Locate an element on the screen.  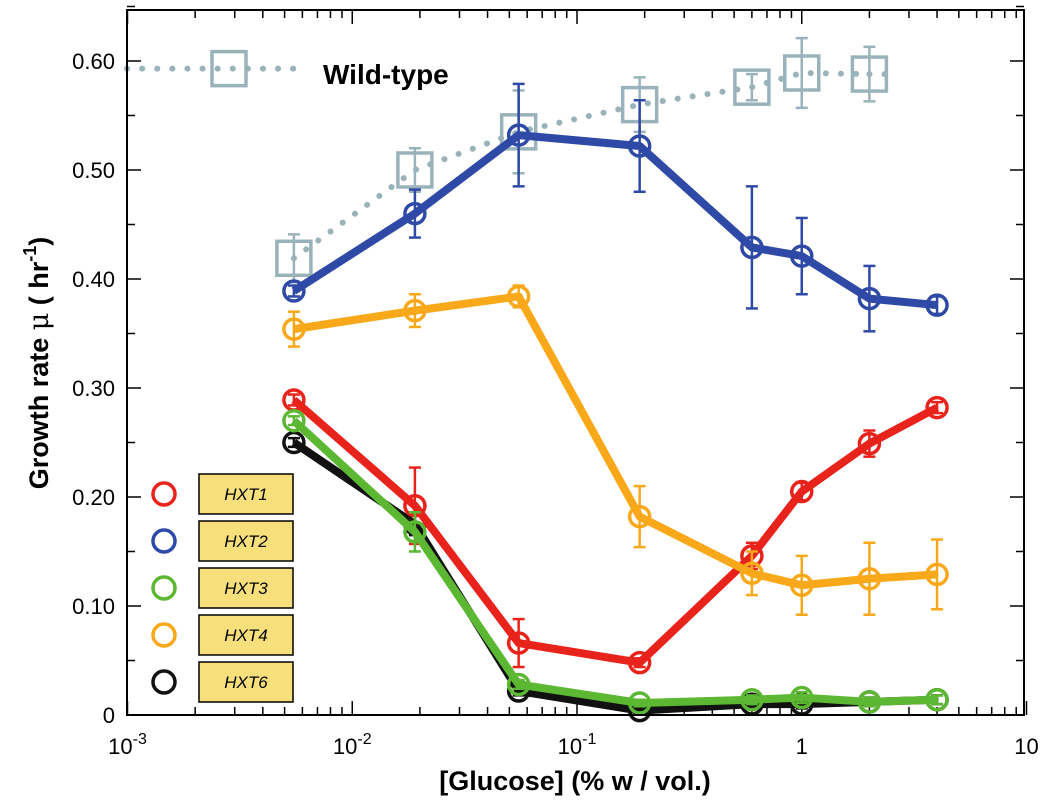
y-tick-label: 0.60 is located at coordinates (93, 61).